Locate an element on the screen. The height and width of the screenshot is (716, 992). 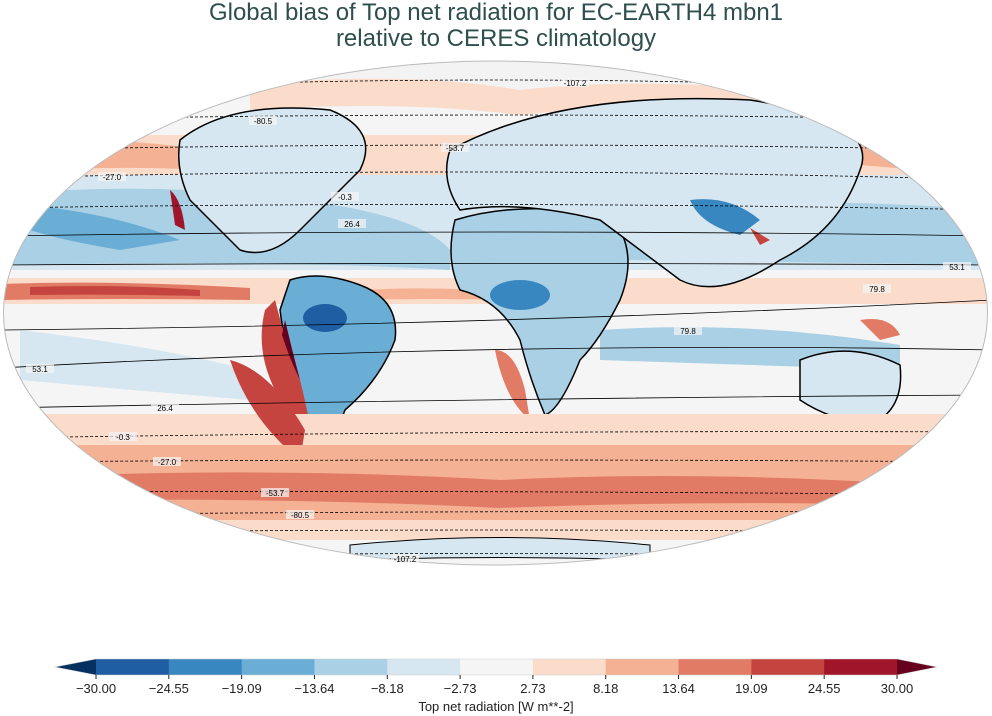
colorbar-tick-label: −8.18 is located at coordinates (387, 688).